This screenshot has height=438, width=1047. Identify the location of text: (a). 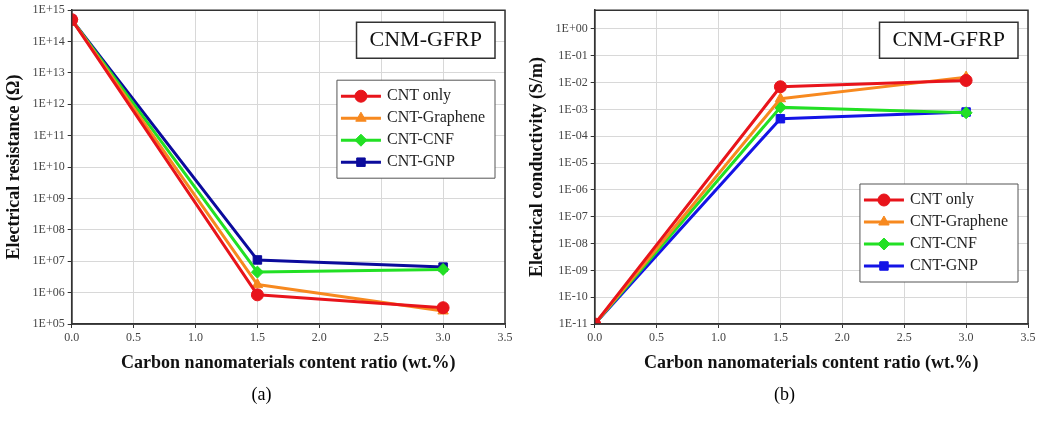
(261, 394).